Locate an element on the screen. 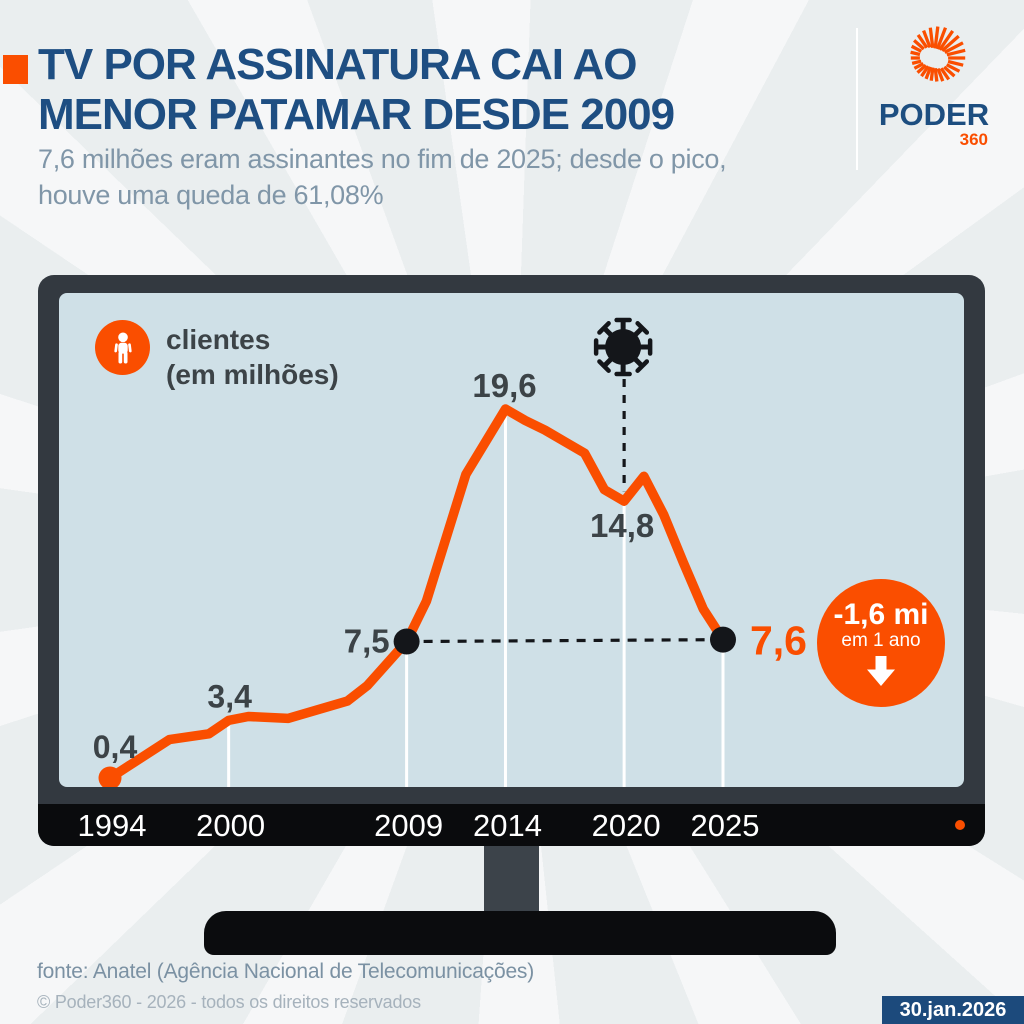 Image resolution: width=1024 pixels, height=1024 pixels. down-arrow-icon is located at coordinates (881, 671).